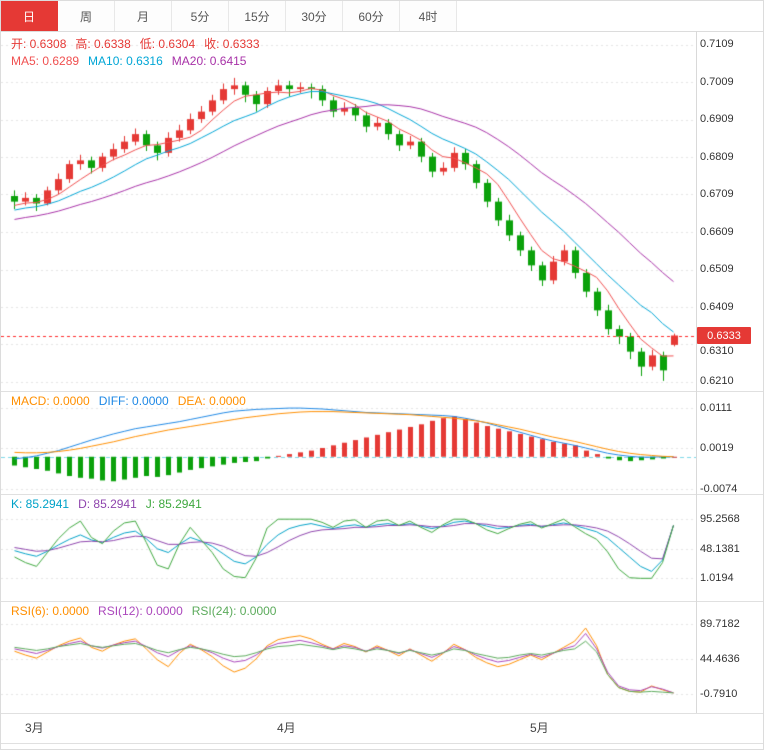 This screenshot has width=764, height=750. What do you see at coordinates (209, 61) in the screenshot?
I see `ma20-value: MA20: 0.6415` at bounding box center [209, 61].